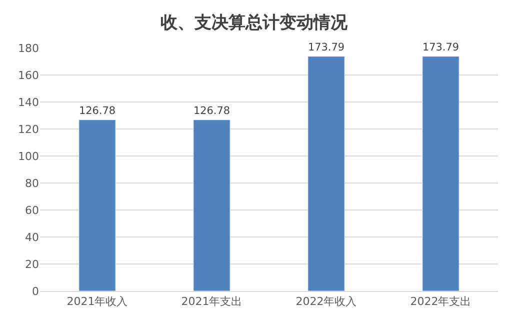  I want to click on y-tick-label: 100, so click(28, 156).